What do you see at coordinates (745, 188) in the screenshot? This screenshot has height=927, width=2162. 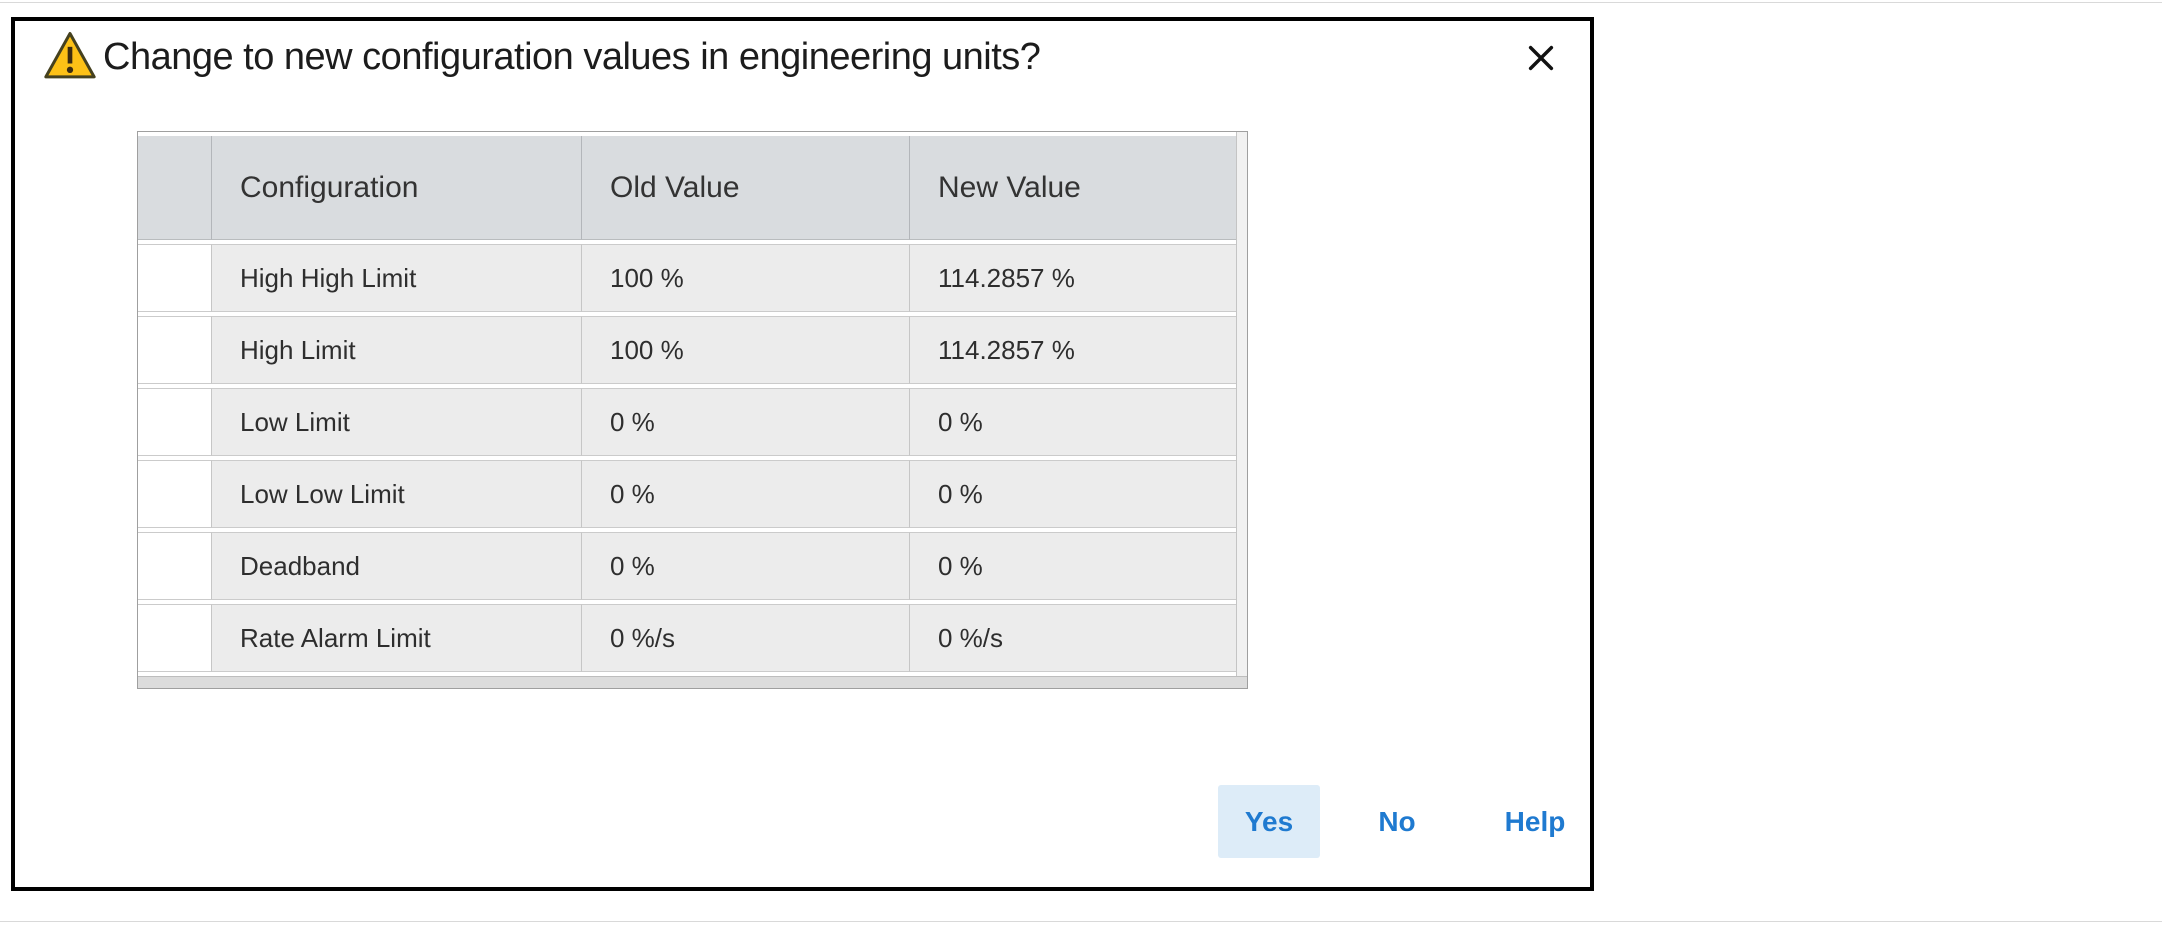 I see `column-header-old-value: Old Value` at bounding box center [745, 188].